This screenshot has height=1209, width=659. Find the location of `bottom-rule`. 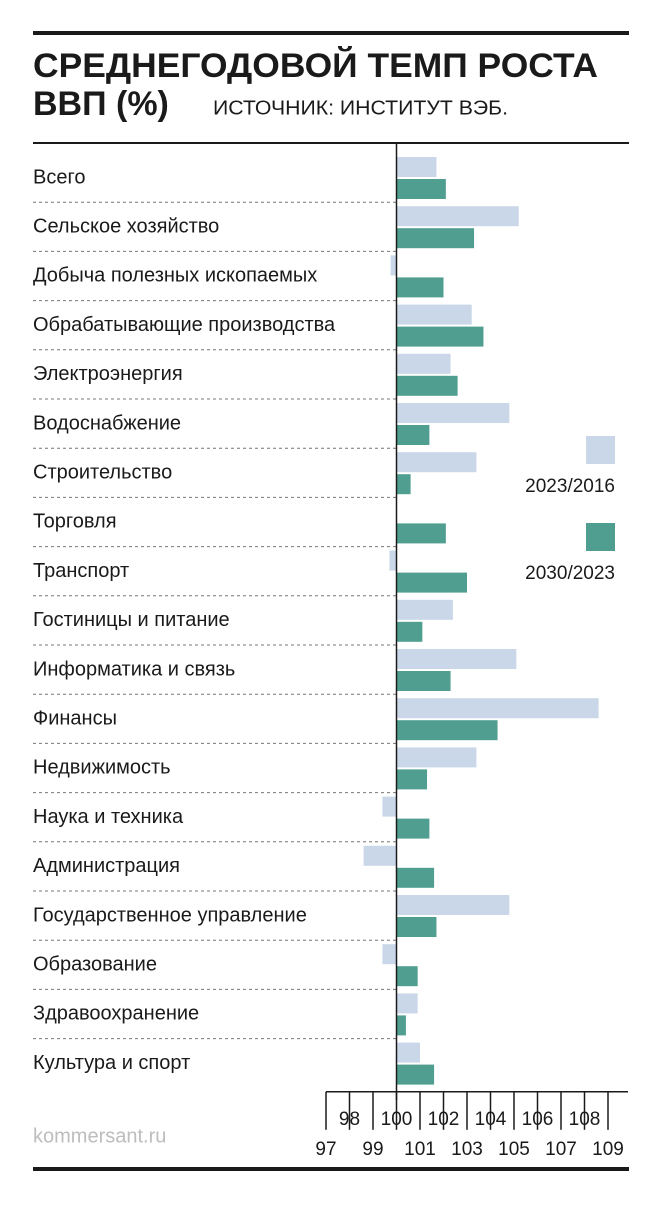

bottom-rule is located at coordinates (331, 1169).